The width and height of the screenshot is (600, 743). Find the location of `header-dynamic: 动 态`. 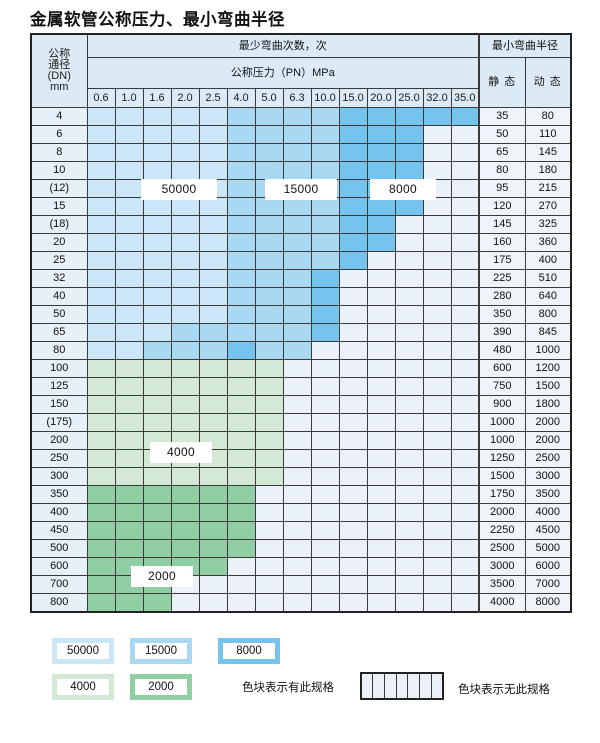

header-dynamic: 动 态 is located at coordinates (548, 82).